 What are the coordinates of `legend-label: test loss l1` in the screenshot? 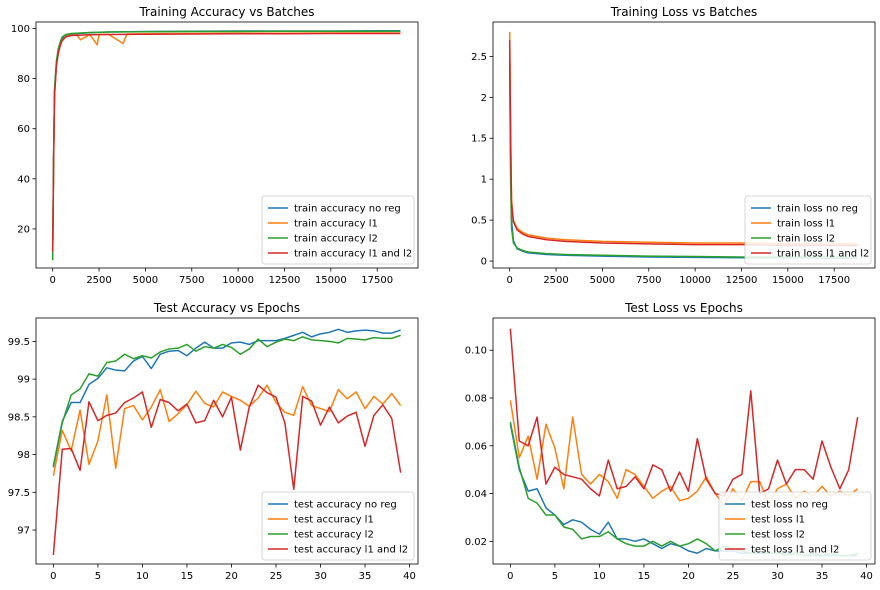 It's located at (778, 520).